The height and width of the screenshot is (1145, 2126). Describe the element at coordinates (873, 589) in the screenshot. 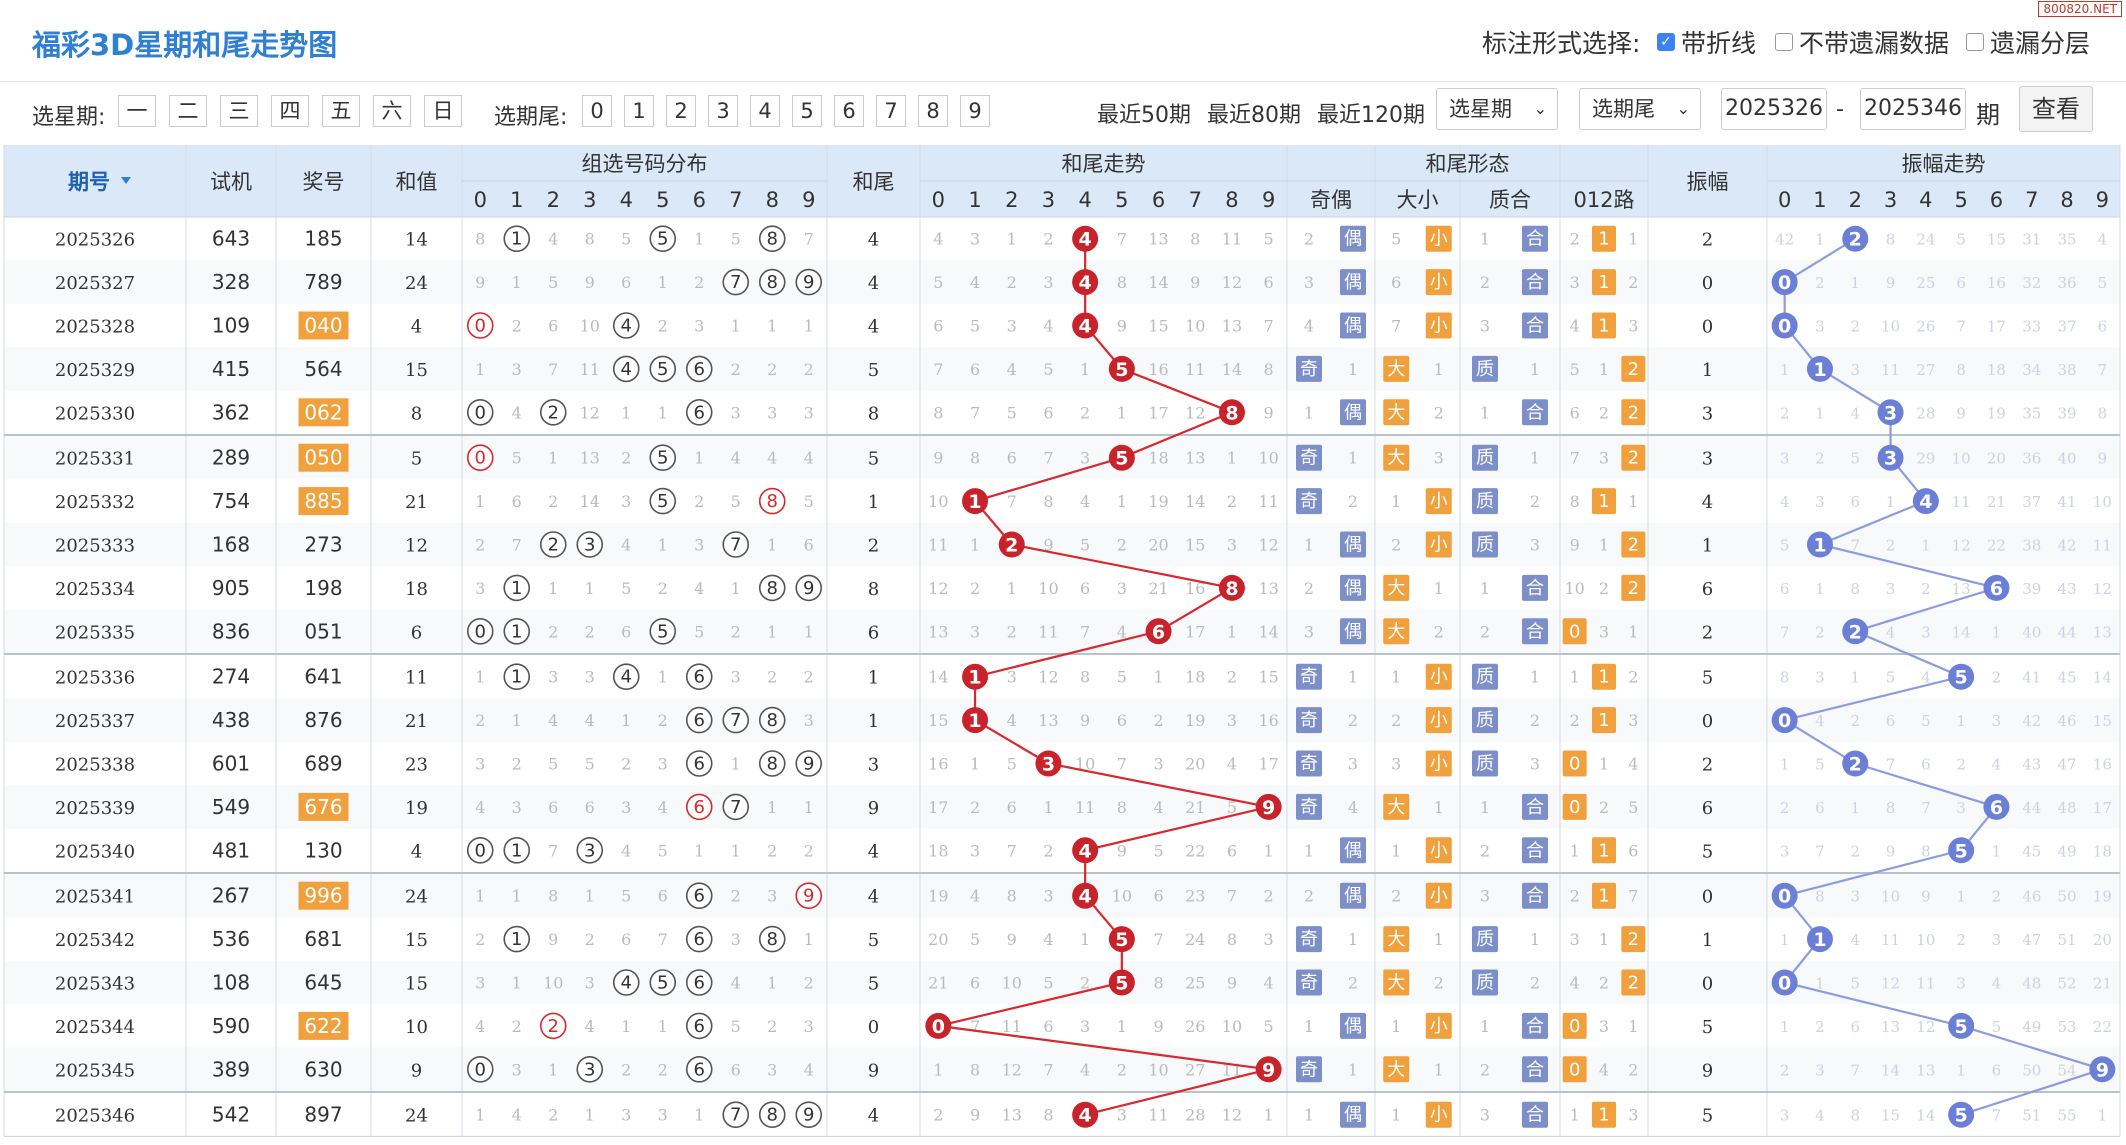

I see `tail-cell: 8` at that location.